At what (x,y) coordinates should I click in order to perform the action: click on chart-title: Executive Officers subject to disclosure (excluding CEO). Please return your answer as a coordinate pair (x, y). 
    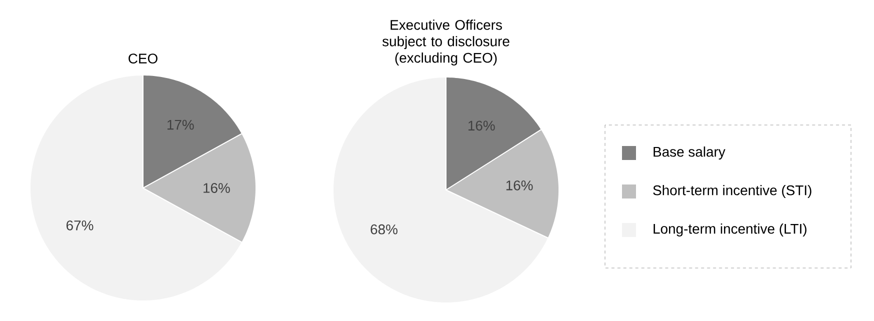
    Looking at the image, I should click on (446, 43).